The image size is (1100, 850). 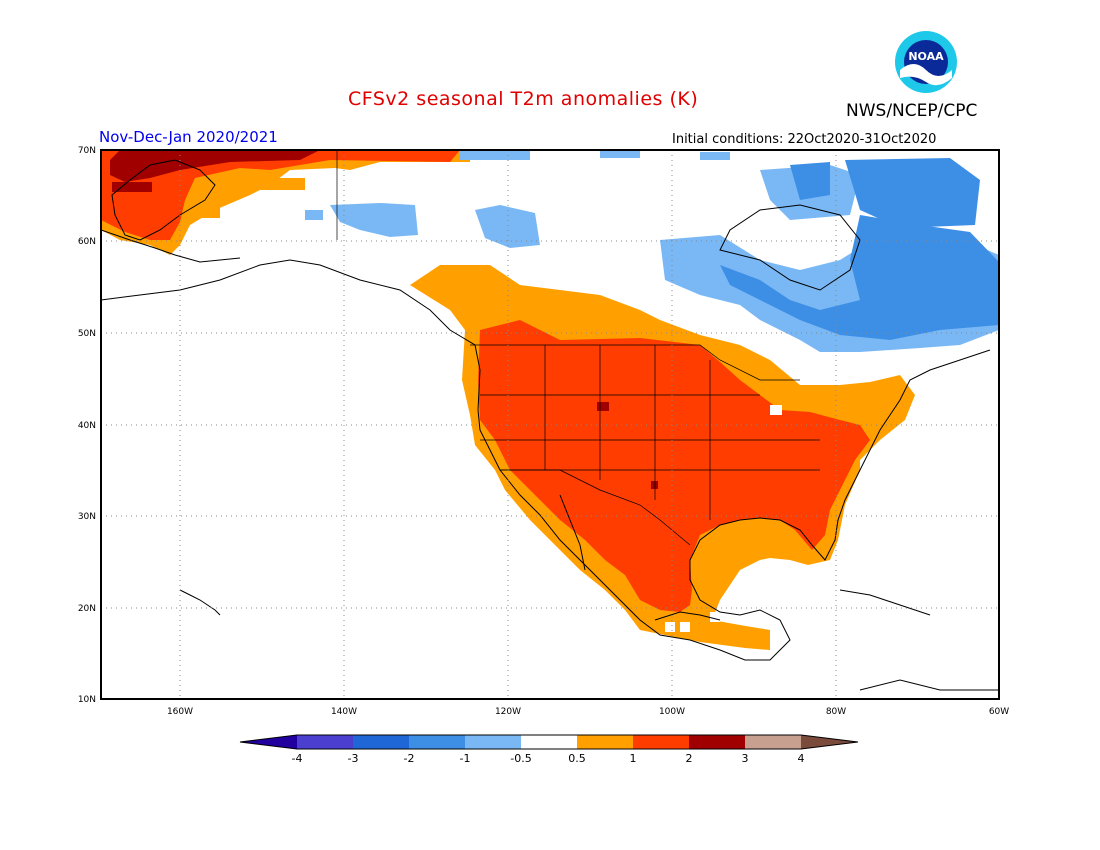 I want to click on lat-label: 60N, so click(x=87, y=242).